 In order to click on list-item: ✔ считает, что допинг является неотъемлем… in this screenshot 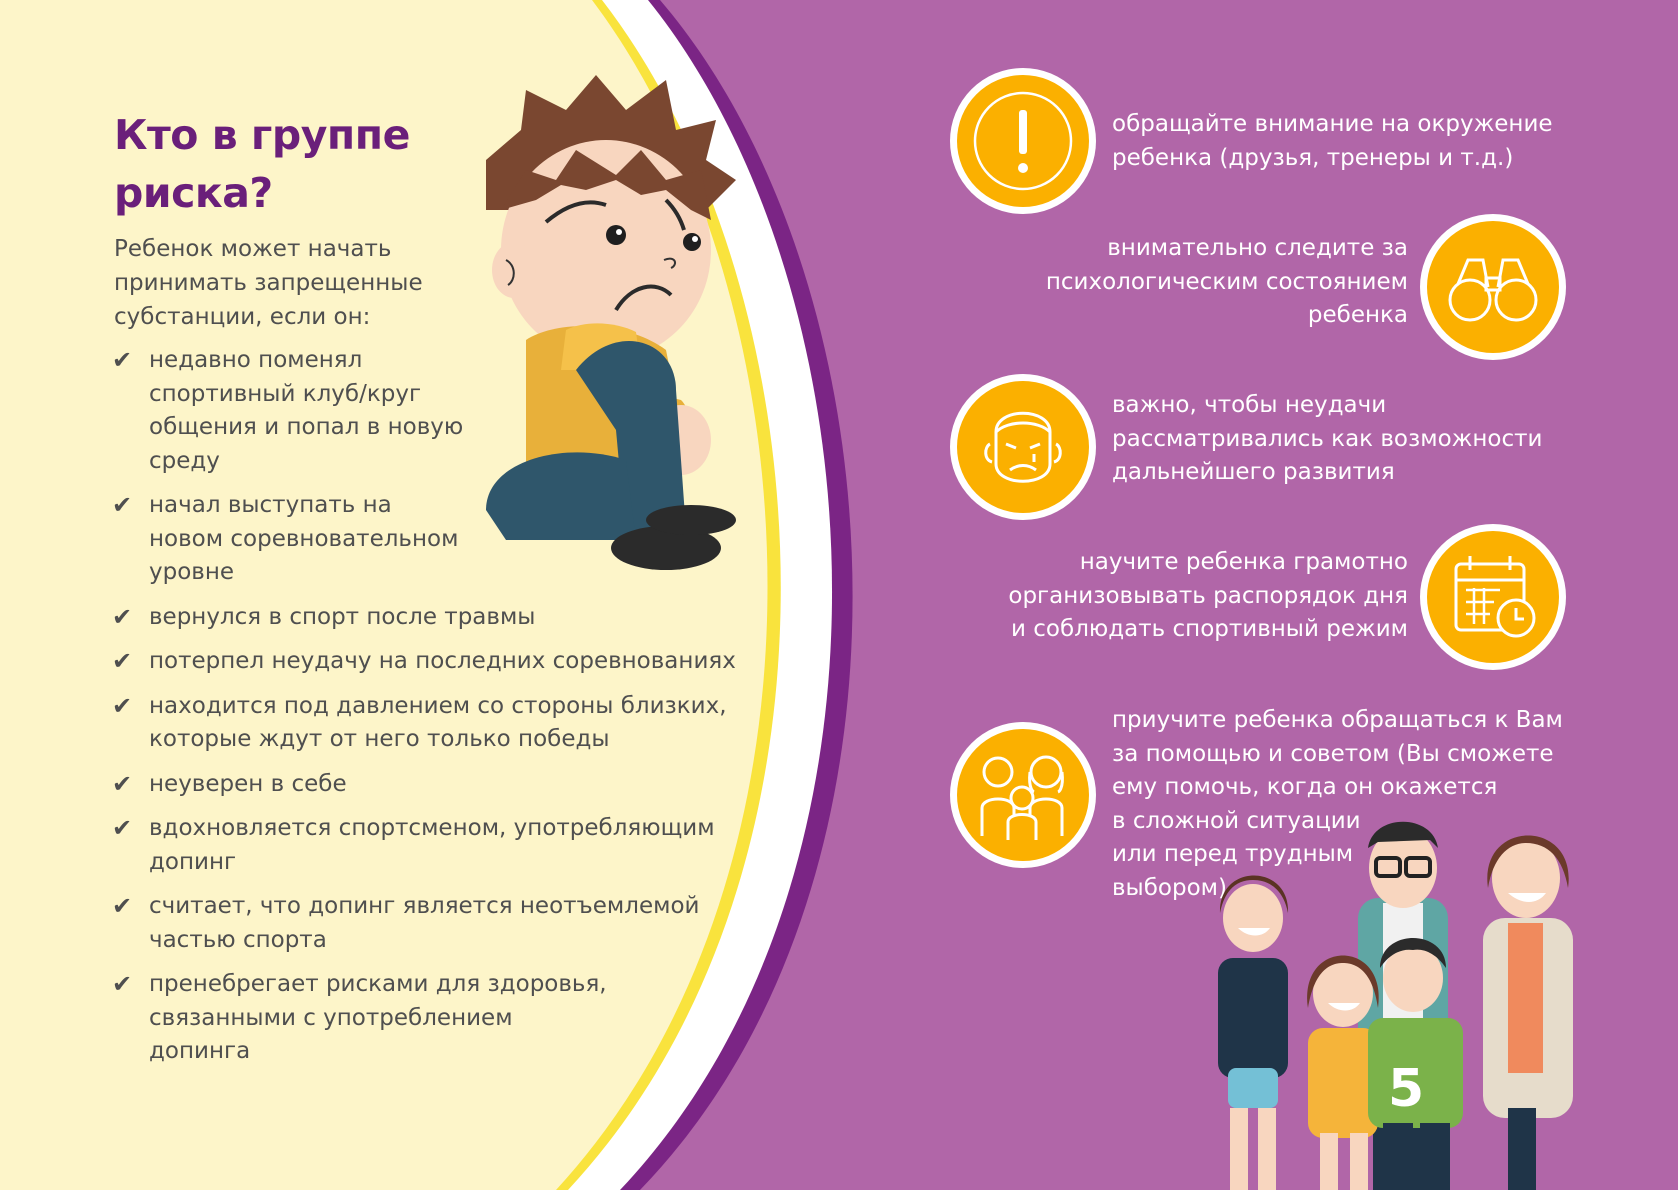, I will do `click(424, 923)`.